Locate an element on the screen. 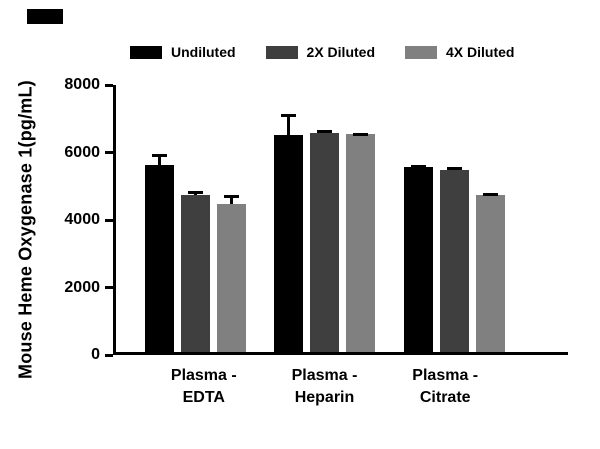 This screenshot has height=449, width=600. legend-item-4x-diluted: 4X Diluted is located at coordinates (459, 52).